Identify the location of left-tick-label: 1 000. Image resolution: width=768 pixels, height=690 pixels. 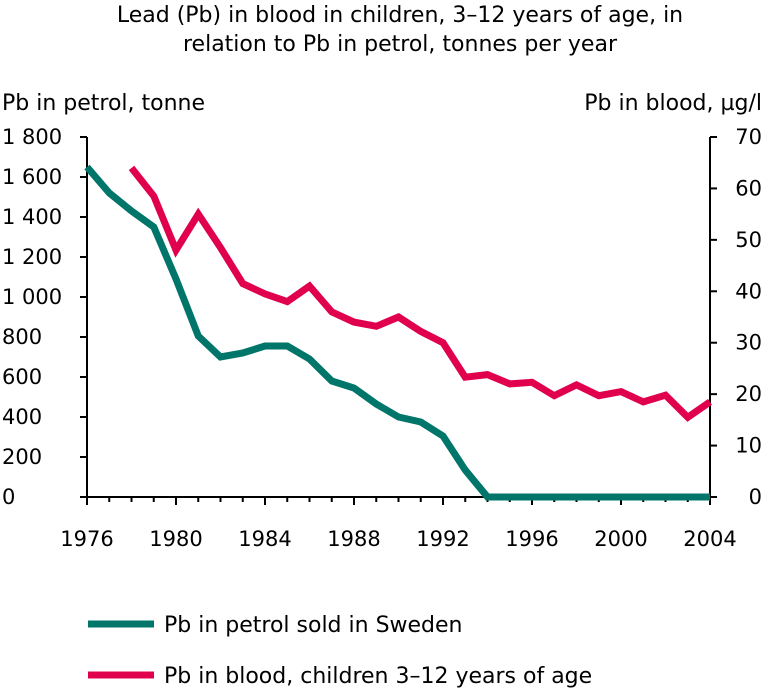
(32, 297).